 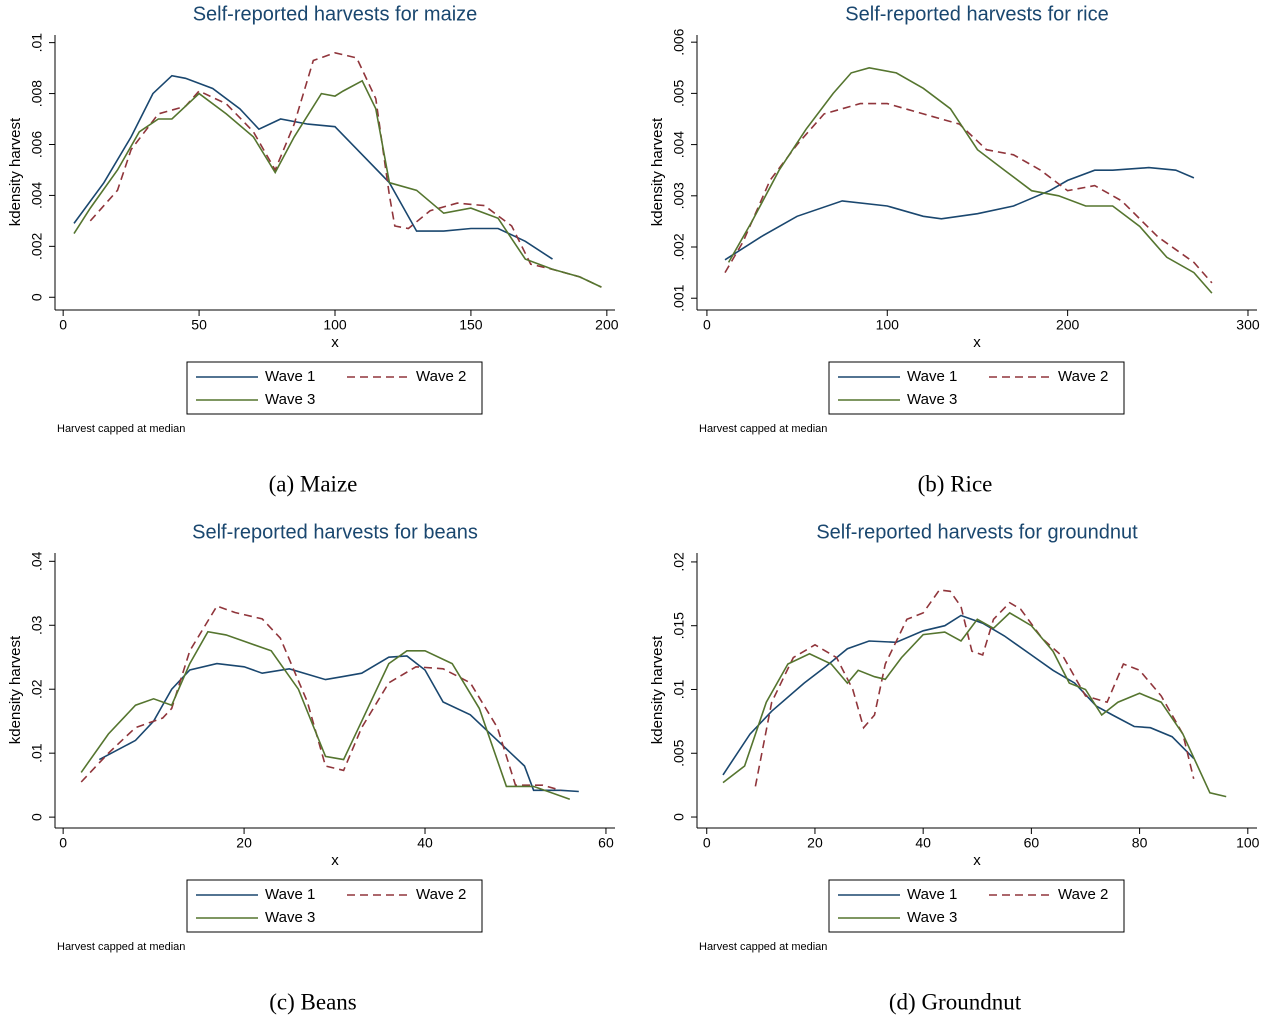 I want to click on x-tick-label: 150, so click(x=471, y=325).